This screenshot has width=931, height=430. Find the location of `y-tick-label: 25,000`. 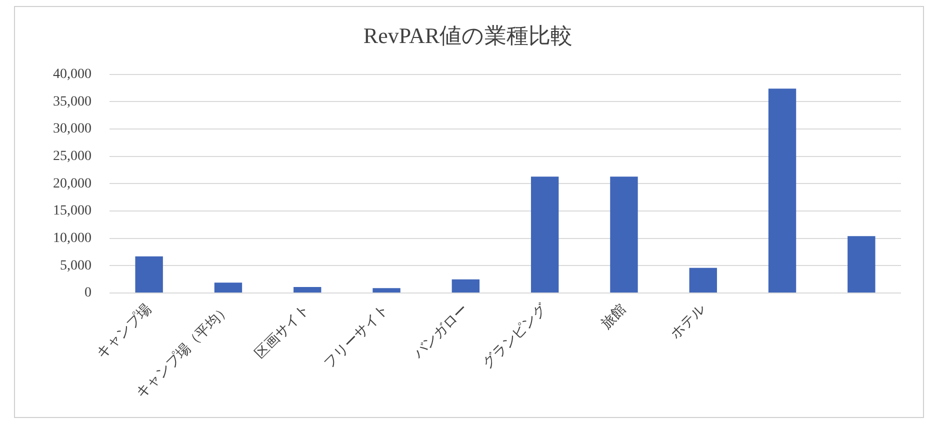

y-tick-label: 25,000 is located at coordinates (72, 156).